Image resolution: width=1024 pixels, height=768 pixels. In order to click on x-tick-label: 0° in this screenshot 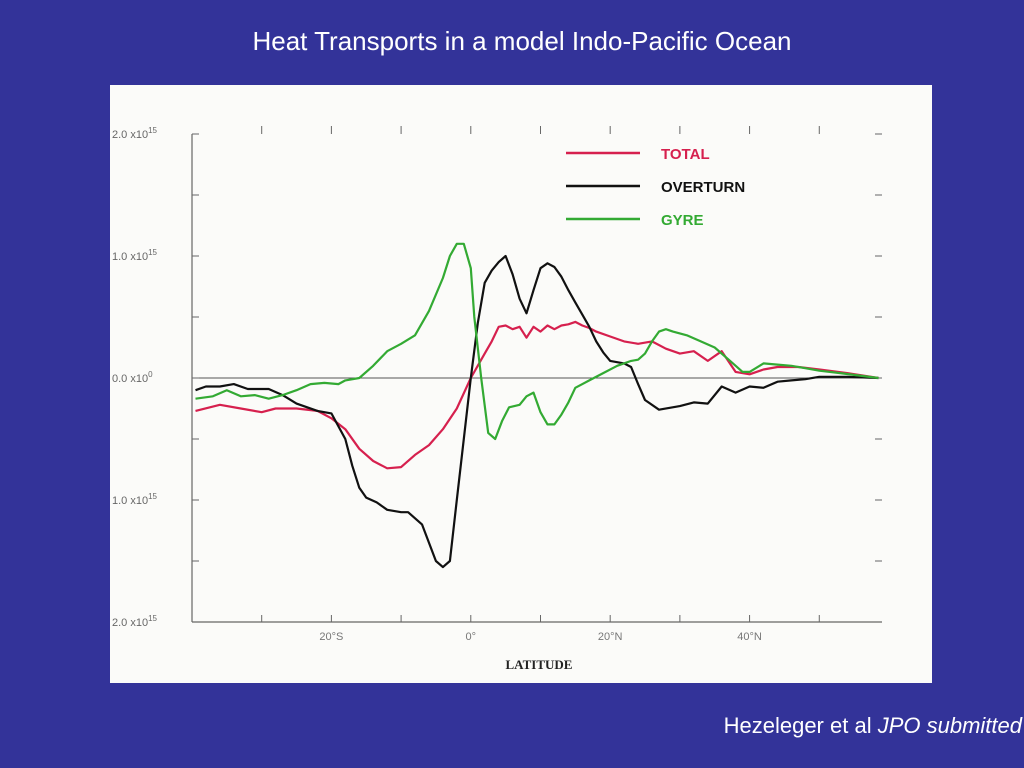, I will do `click(471, 637)`.